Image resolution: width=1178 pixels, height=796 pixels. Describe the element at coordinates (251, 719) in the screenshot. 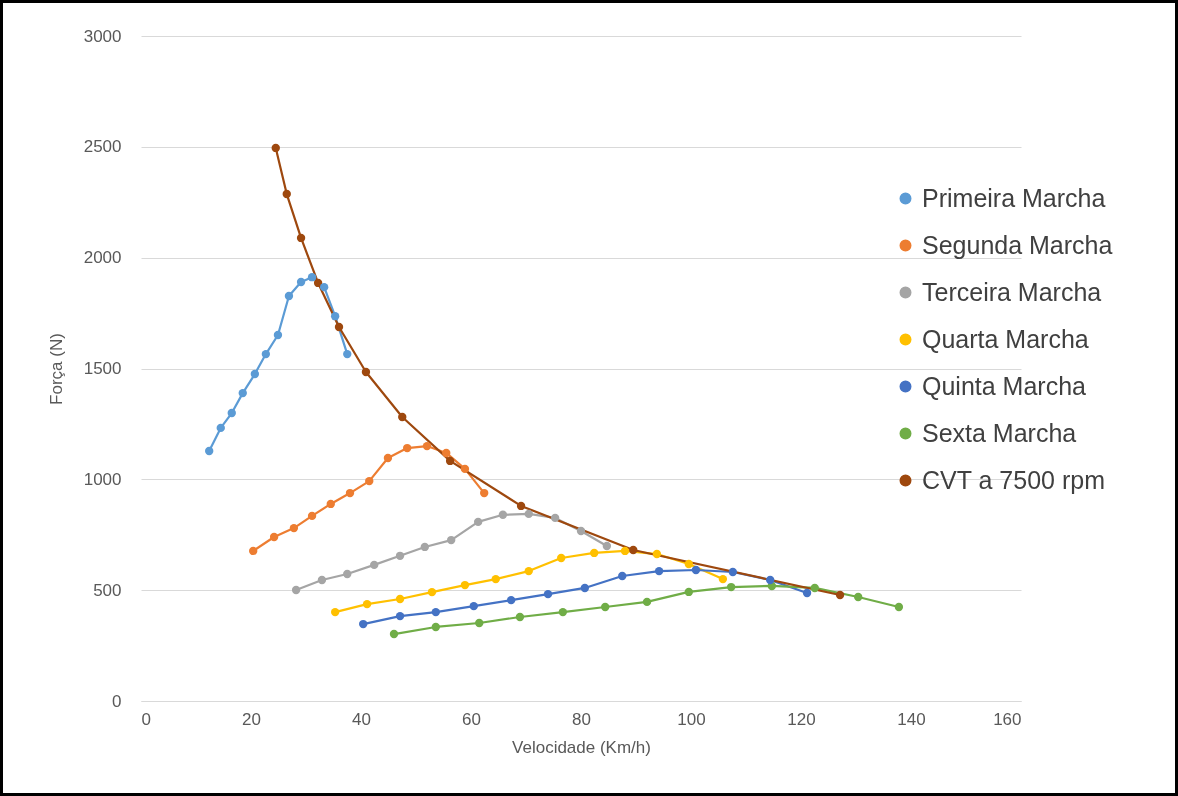

I see `x-tick-label: 20` at that location.